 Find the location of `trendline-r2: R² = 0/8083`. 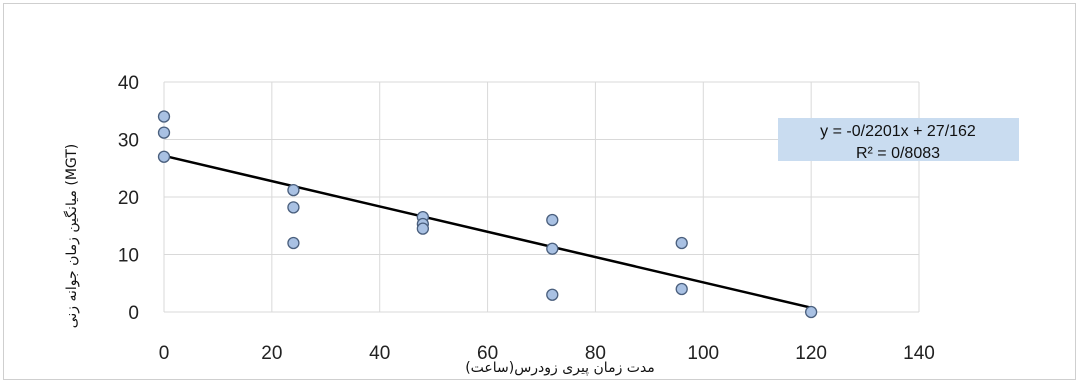

trendline-r2: R² = 0/8083 is located at coordinates (898, 153).